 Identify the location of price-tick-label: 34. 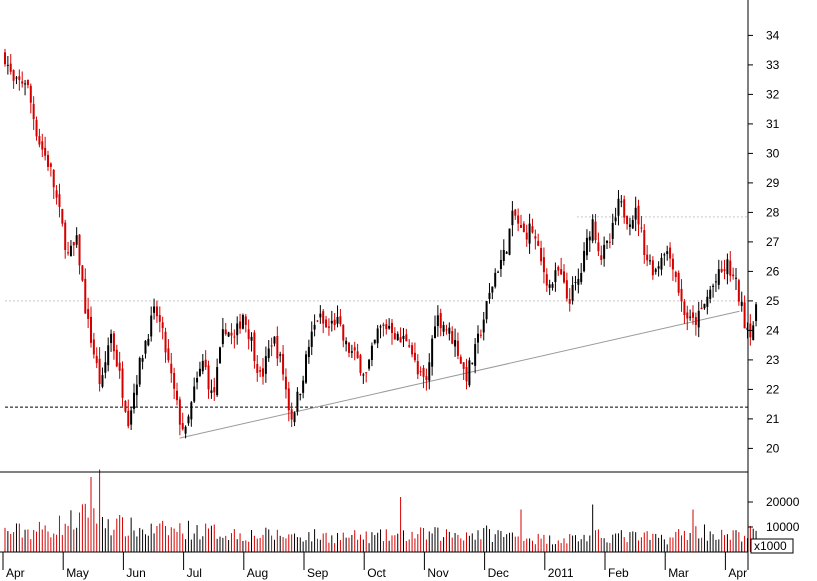
(773, 35).